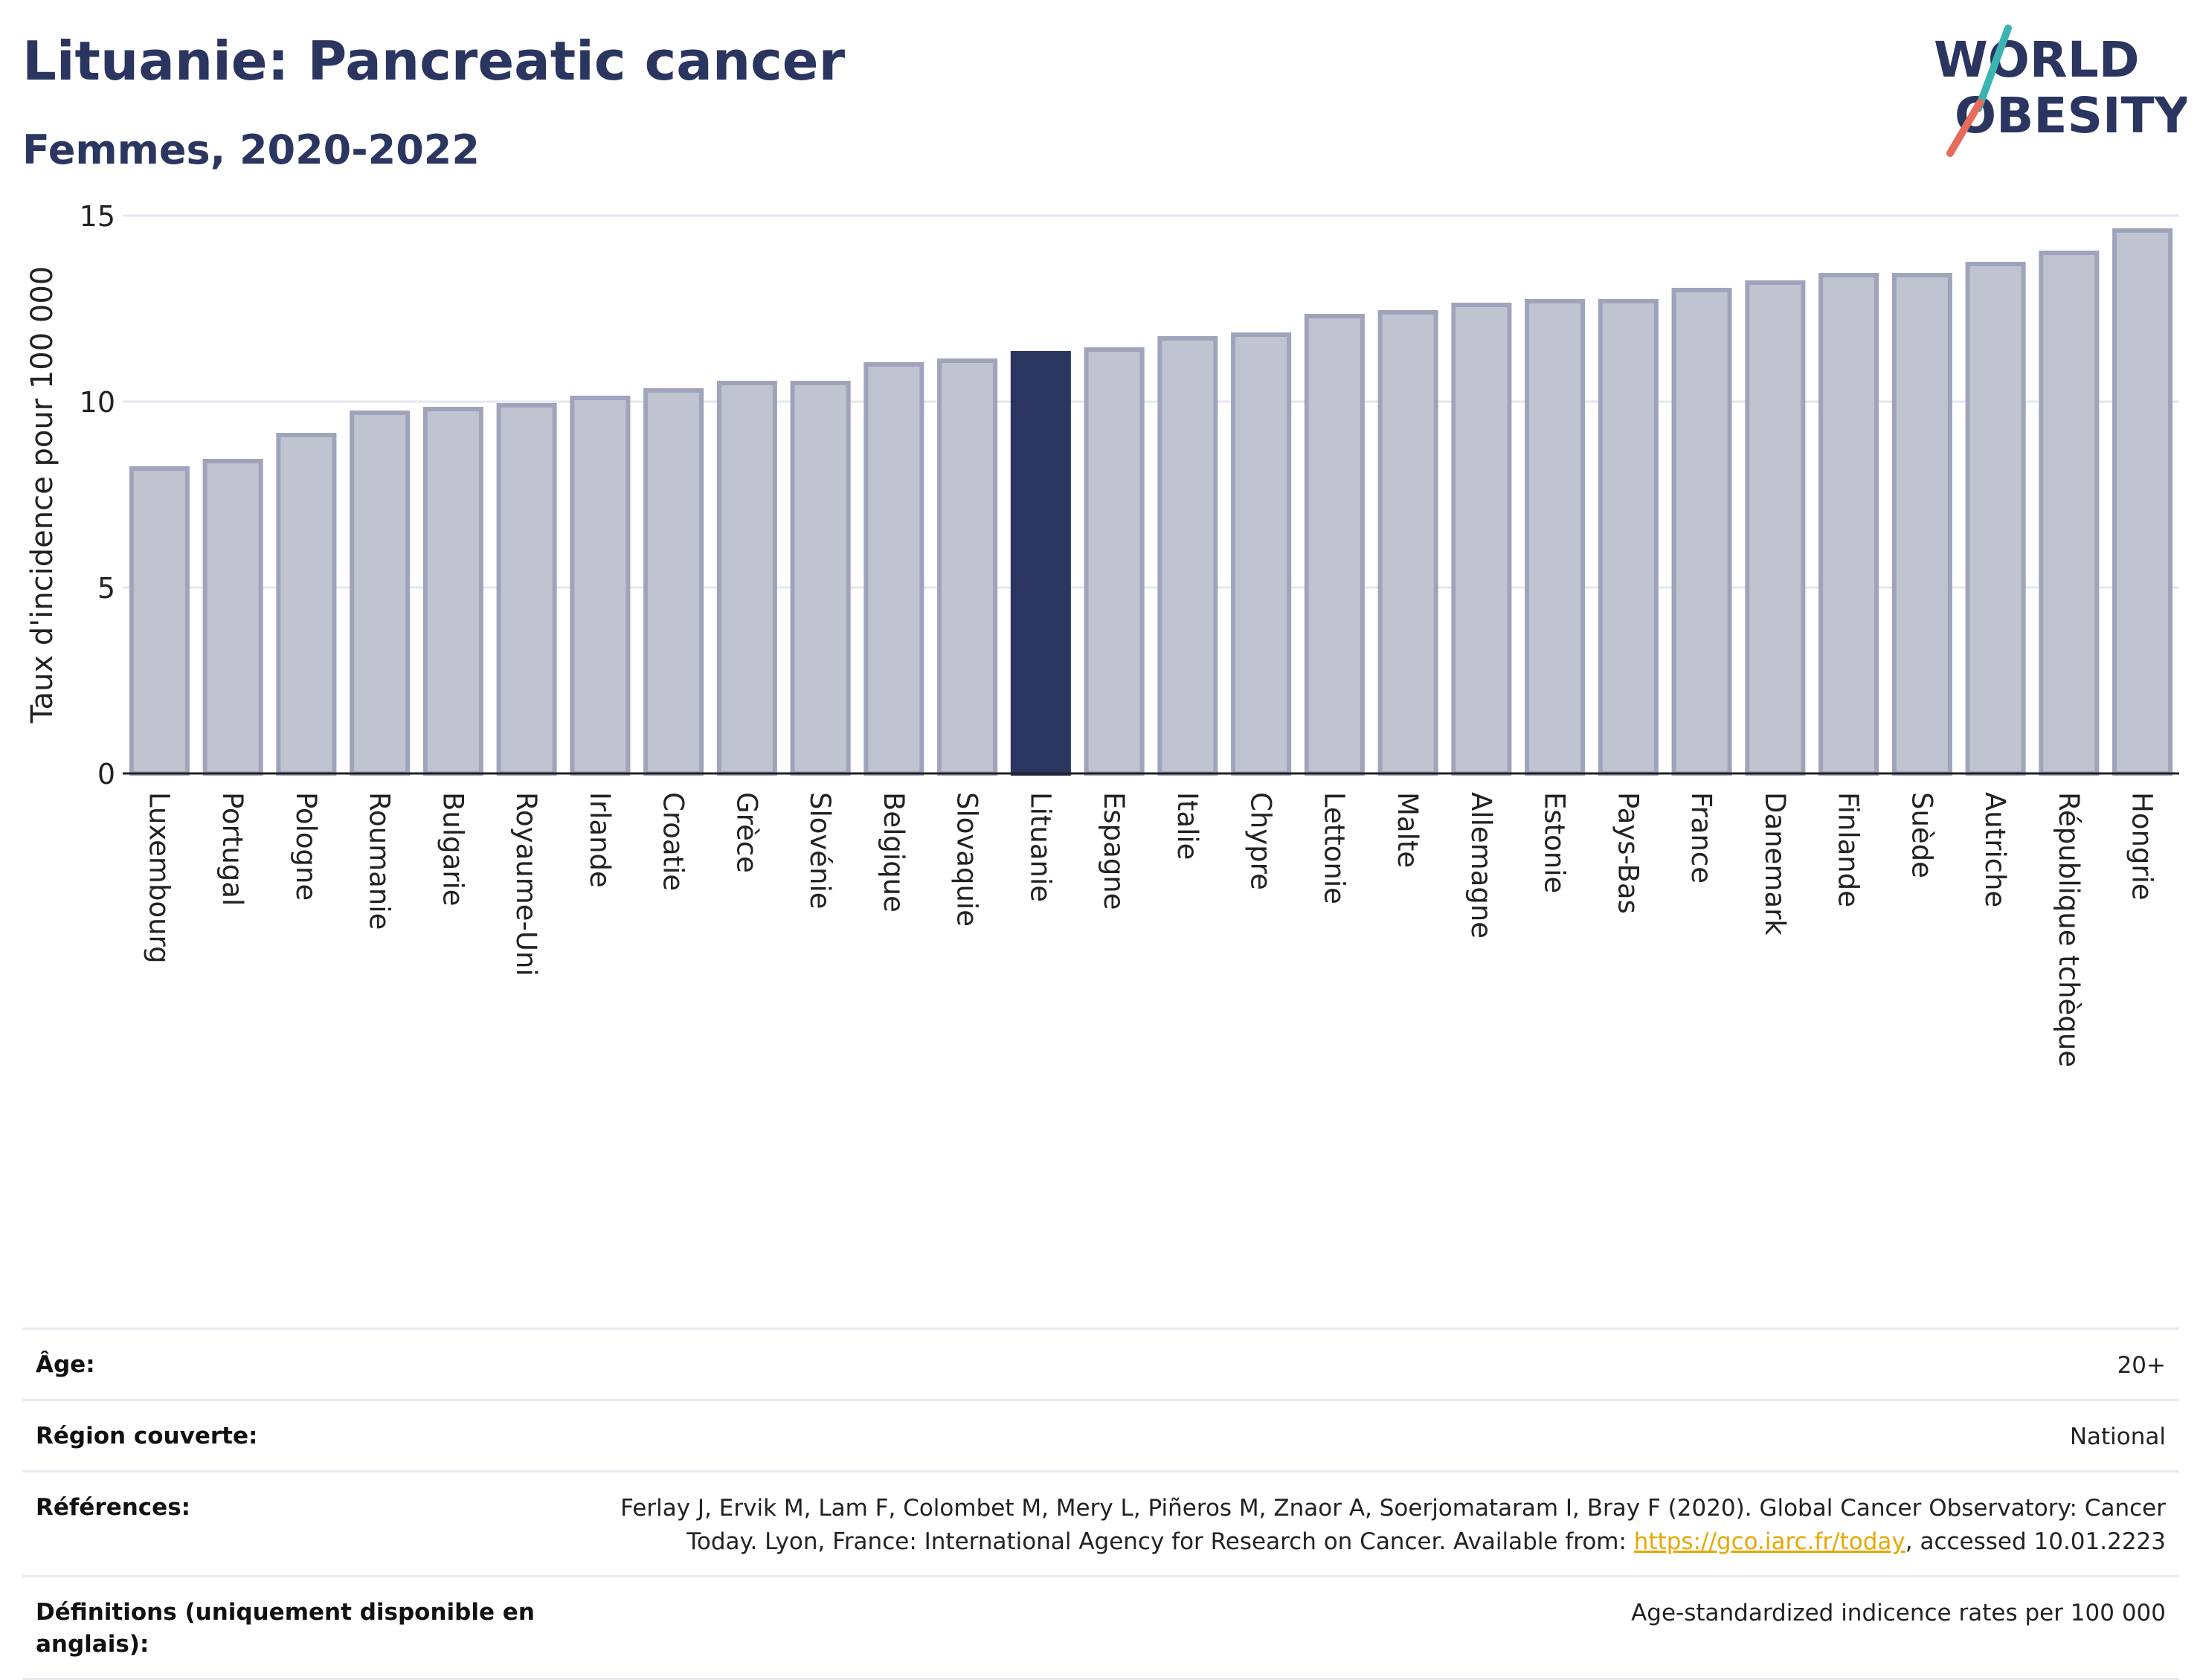 This screenshot has width=2200, height=1680. What do you see at coordinates (1555, 843) in the screenshot?
I see `x-tick-label: Estonie` at bounding box center [1555, 843].